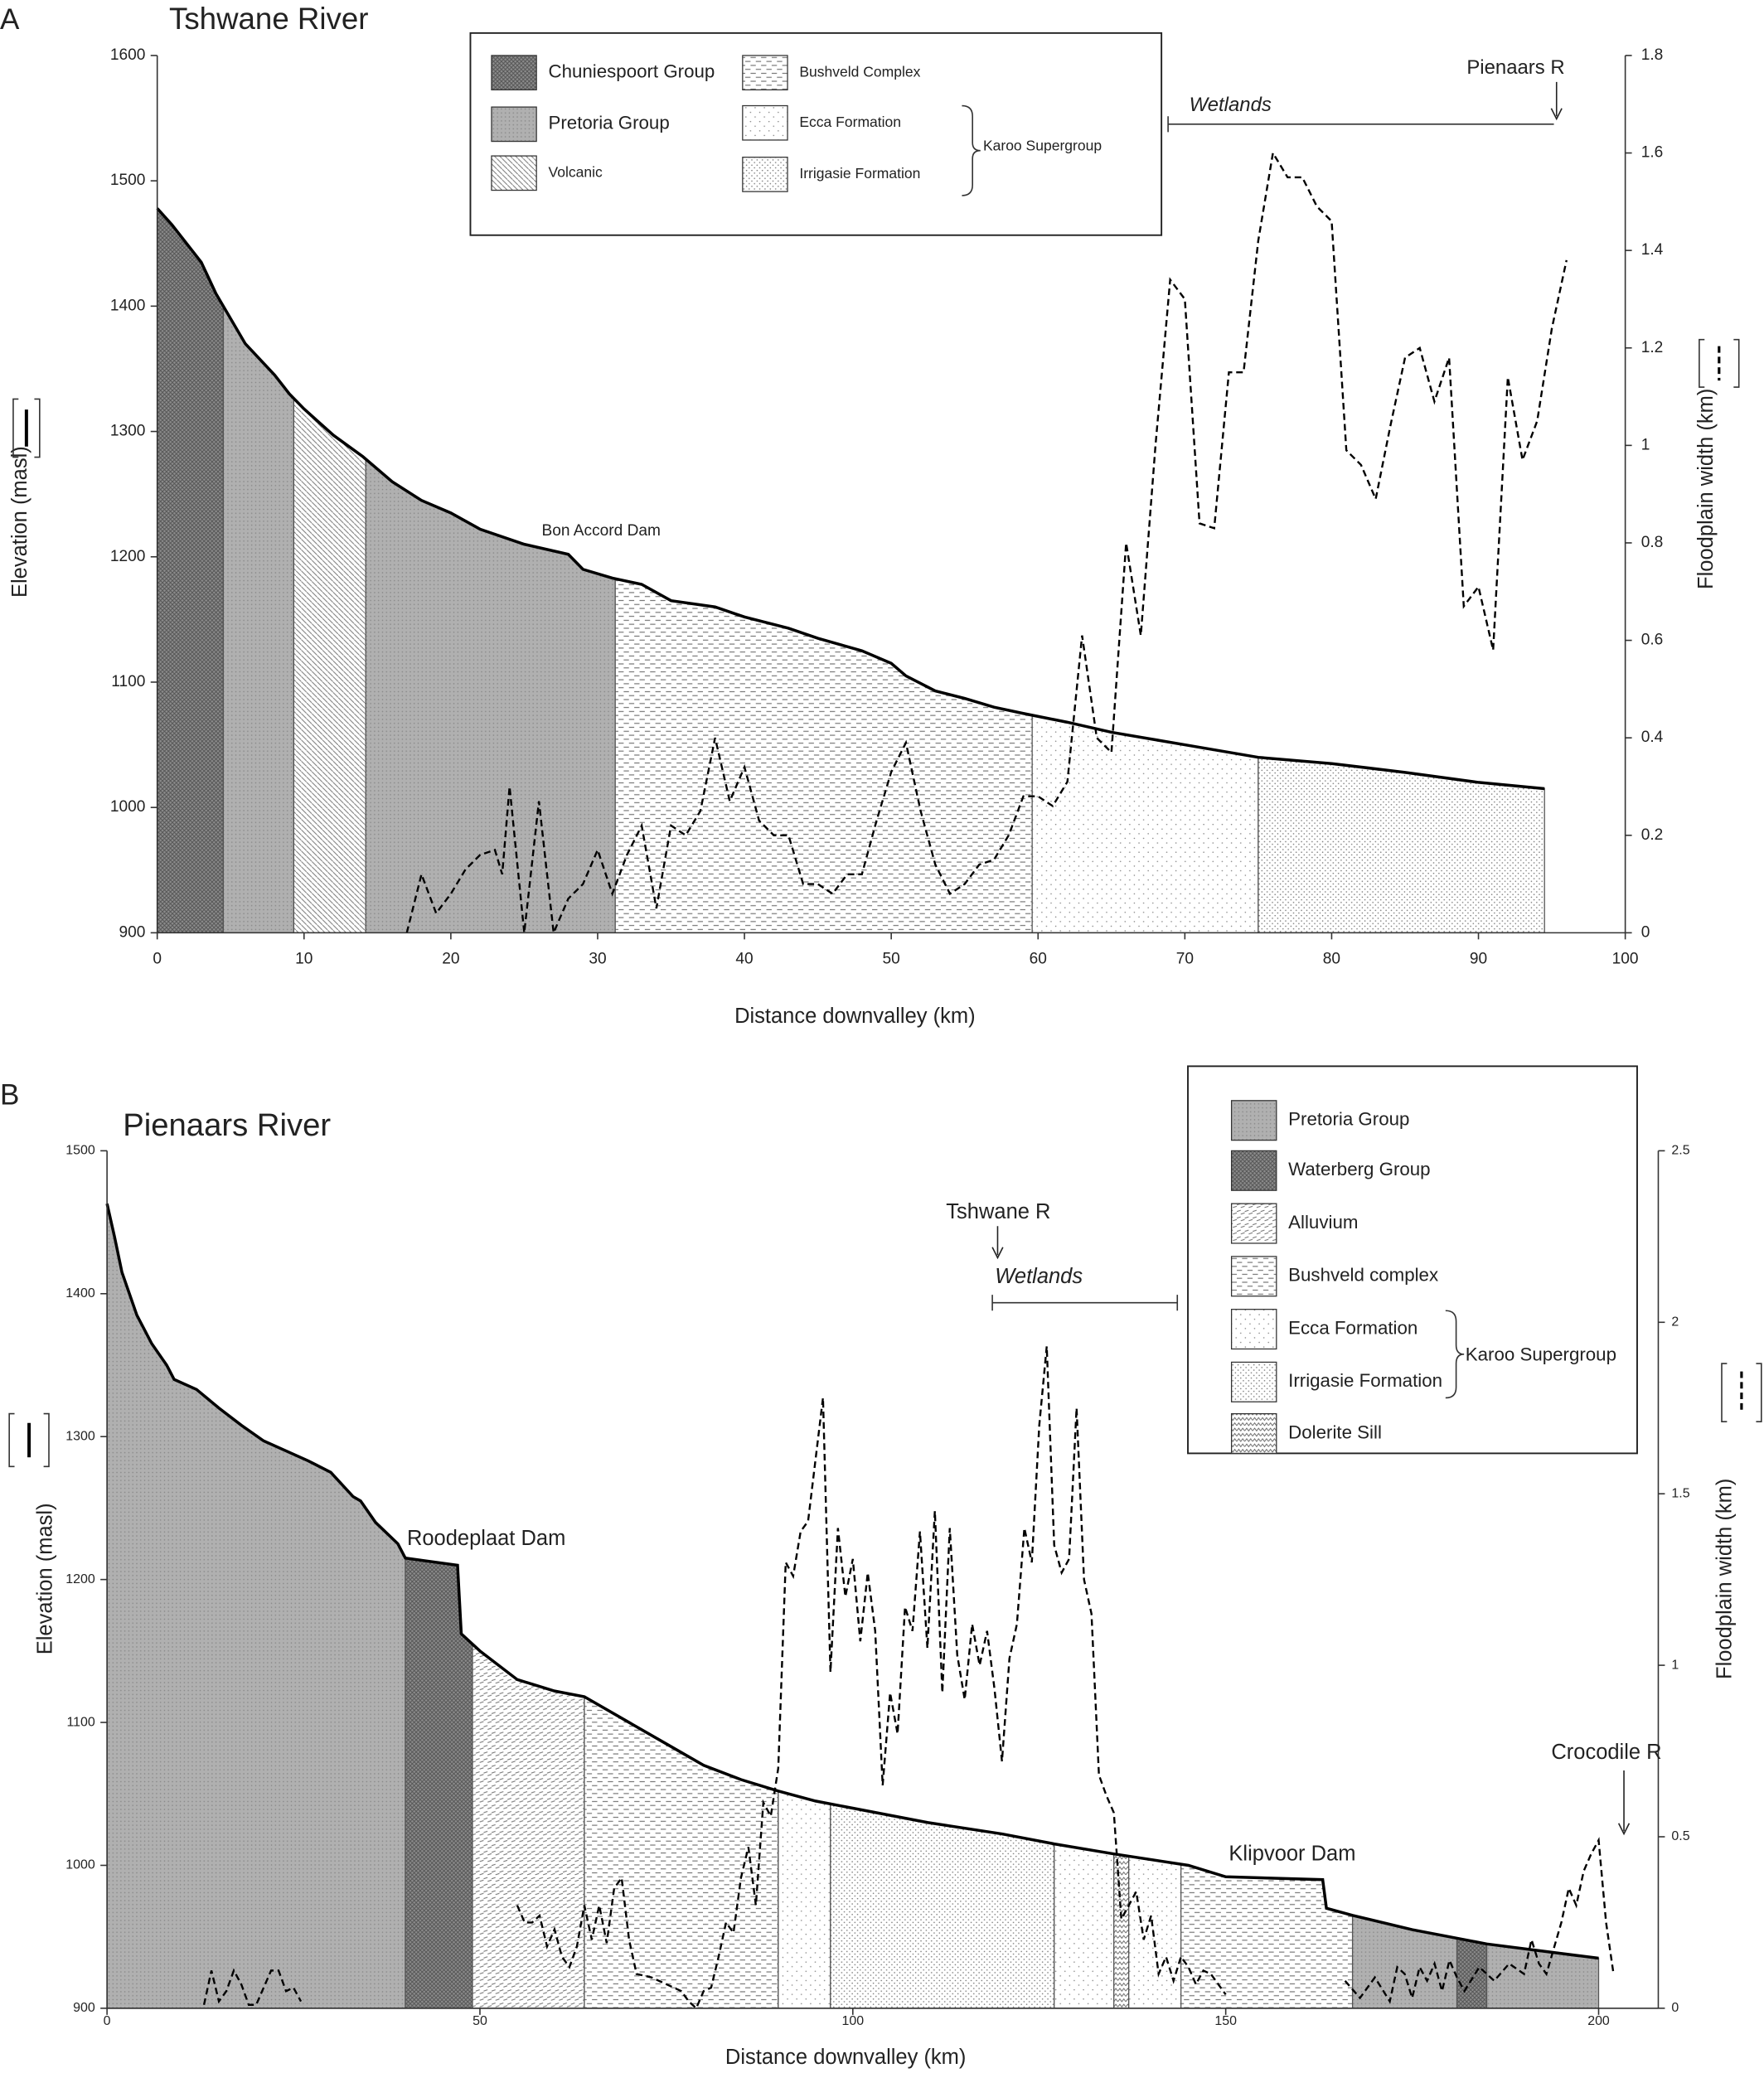  What do you see at coordinates (1652, 347) in the screenshot?
I see `y2-tick-label: 1.2` at bounding box center [1652, 347].